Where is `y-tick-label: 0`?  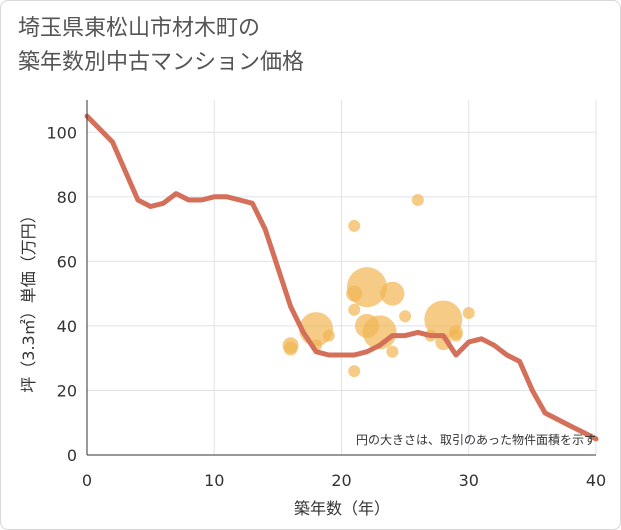 y-tick-label: 0 is located at coordinates (72, 455).